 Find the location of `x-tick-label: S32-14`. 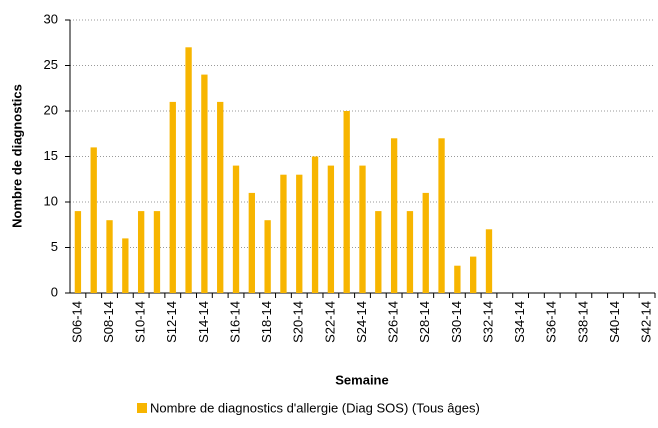

x-tick-label: S32-14 is located at coordinates (487, 322).